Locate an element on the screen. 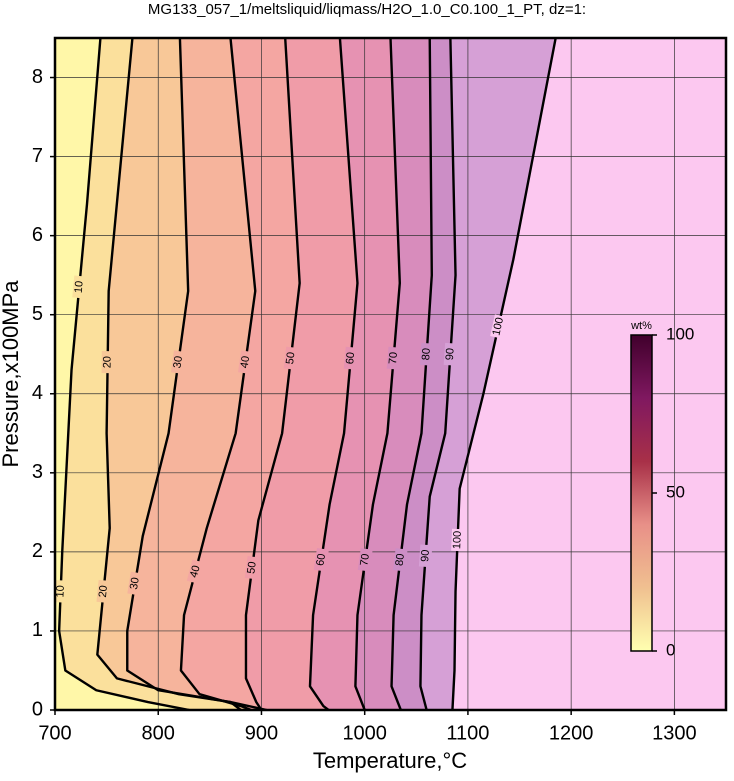 The height and width of the screenshot is (781, 734). y-tick-label: 2 is located at coordinates (37, 551).